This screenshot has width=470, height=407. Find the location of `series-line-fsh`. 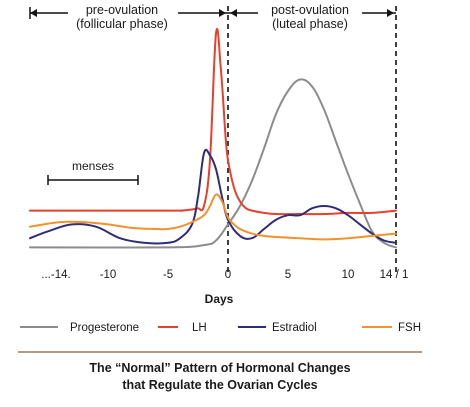

series-line-fsh is located at coordinates (213, 217).